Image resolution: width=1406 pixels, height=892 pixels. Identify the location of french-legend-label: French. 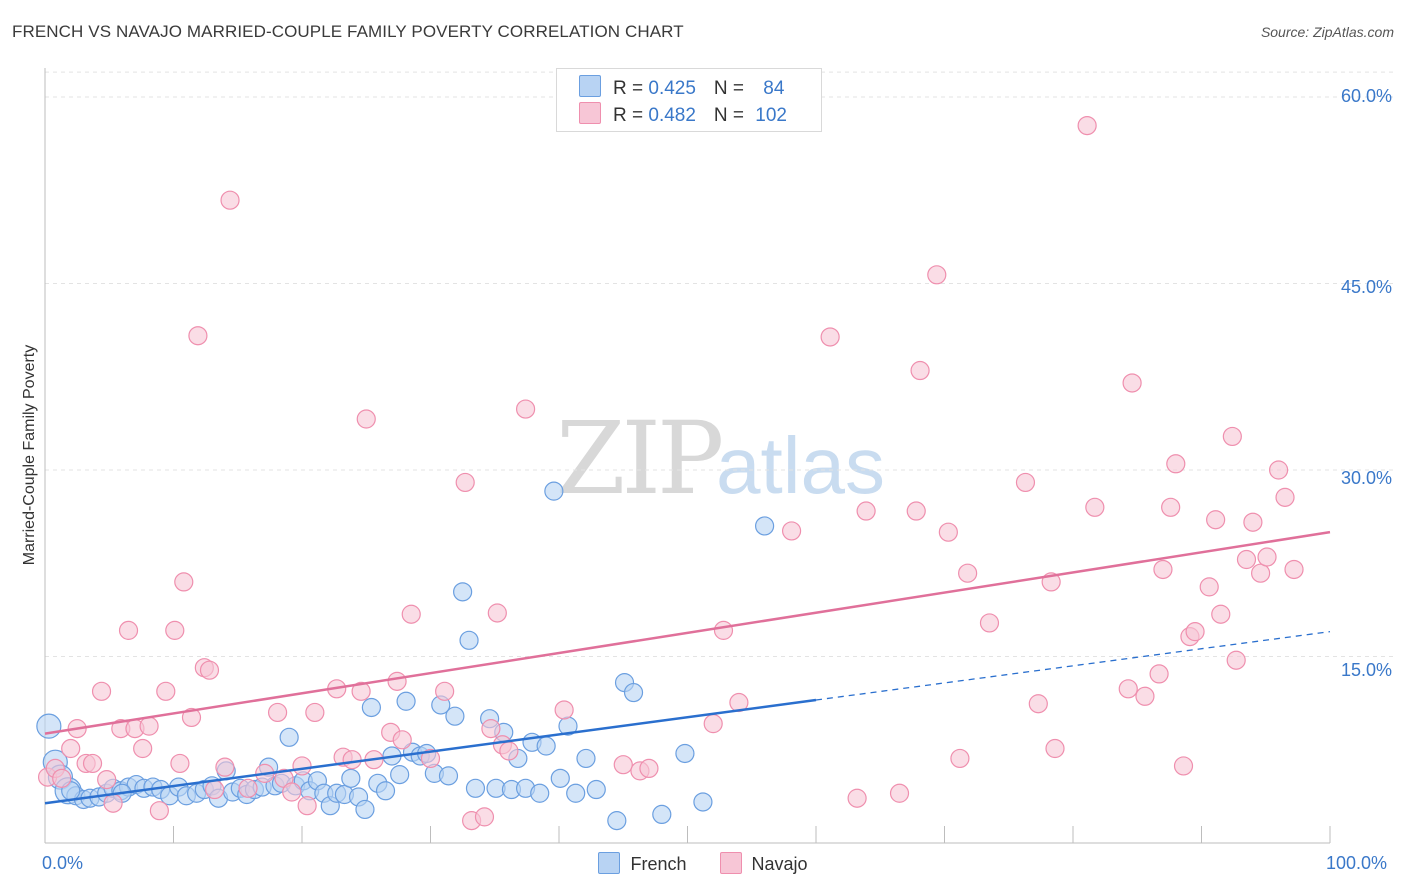
(658, 864).